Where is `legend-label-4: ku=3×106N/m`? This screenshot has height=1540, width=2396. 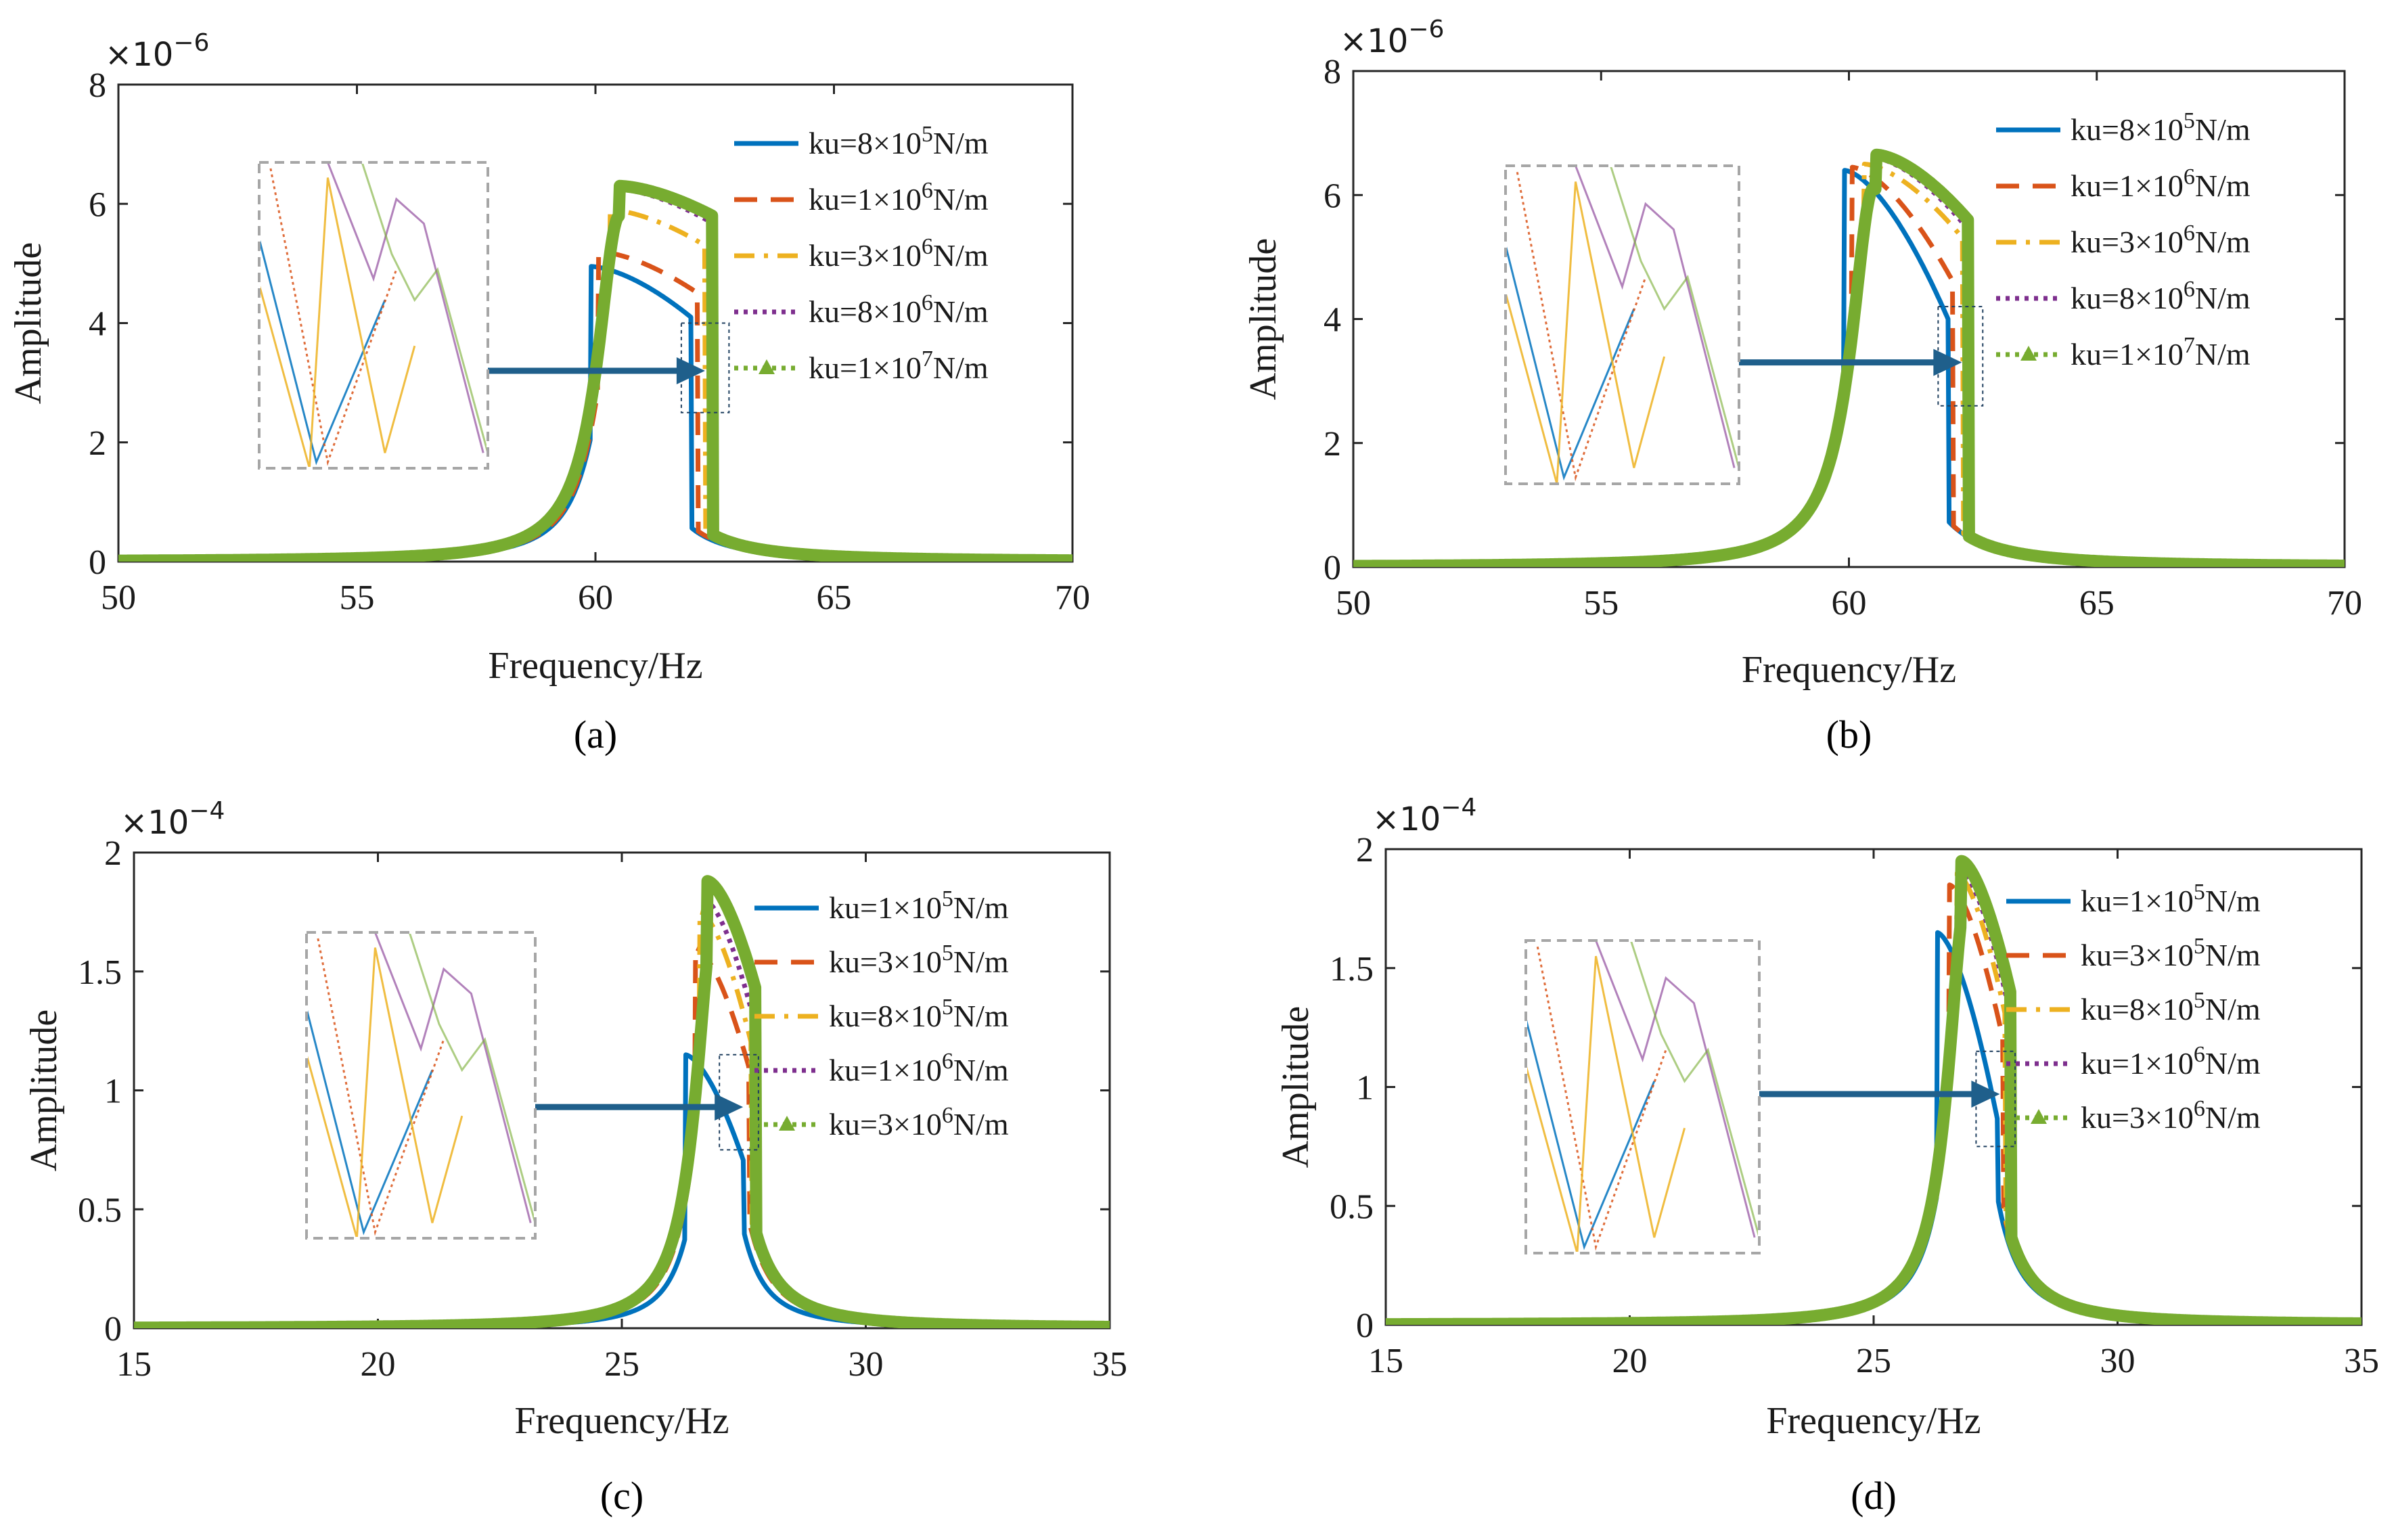
legend-label-4: ku=3×106N/m is located at coordinates (919, 1122).